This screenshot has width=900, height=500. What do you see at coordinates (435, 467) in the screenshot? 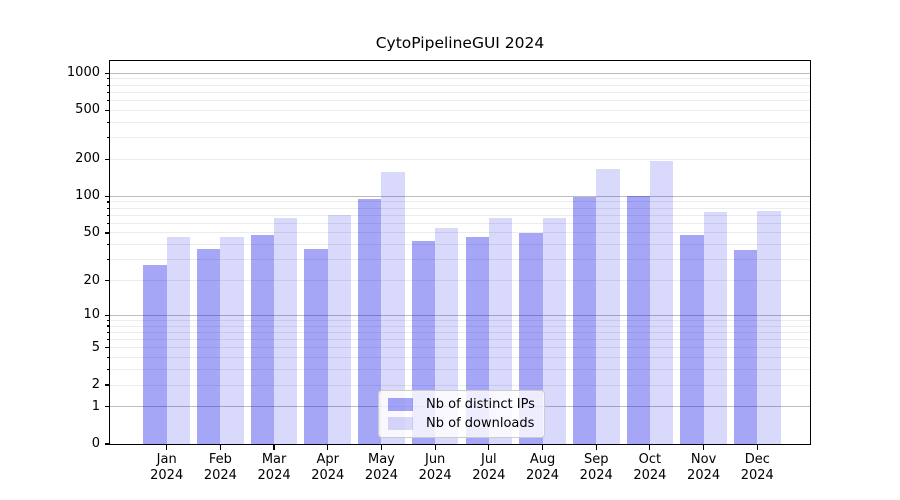
I see `x-tick-label: Jun 2024` at bounding box center [435, 467].